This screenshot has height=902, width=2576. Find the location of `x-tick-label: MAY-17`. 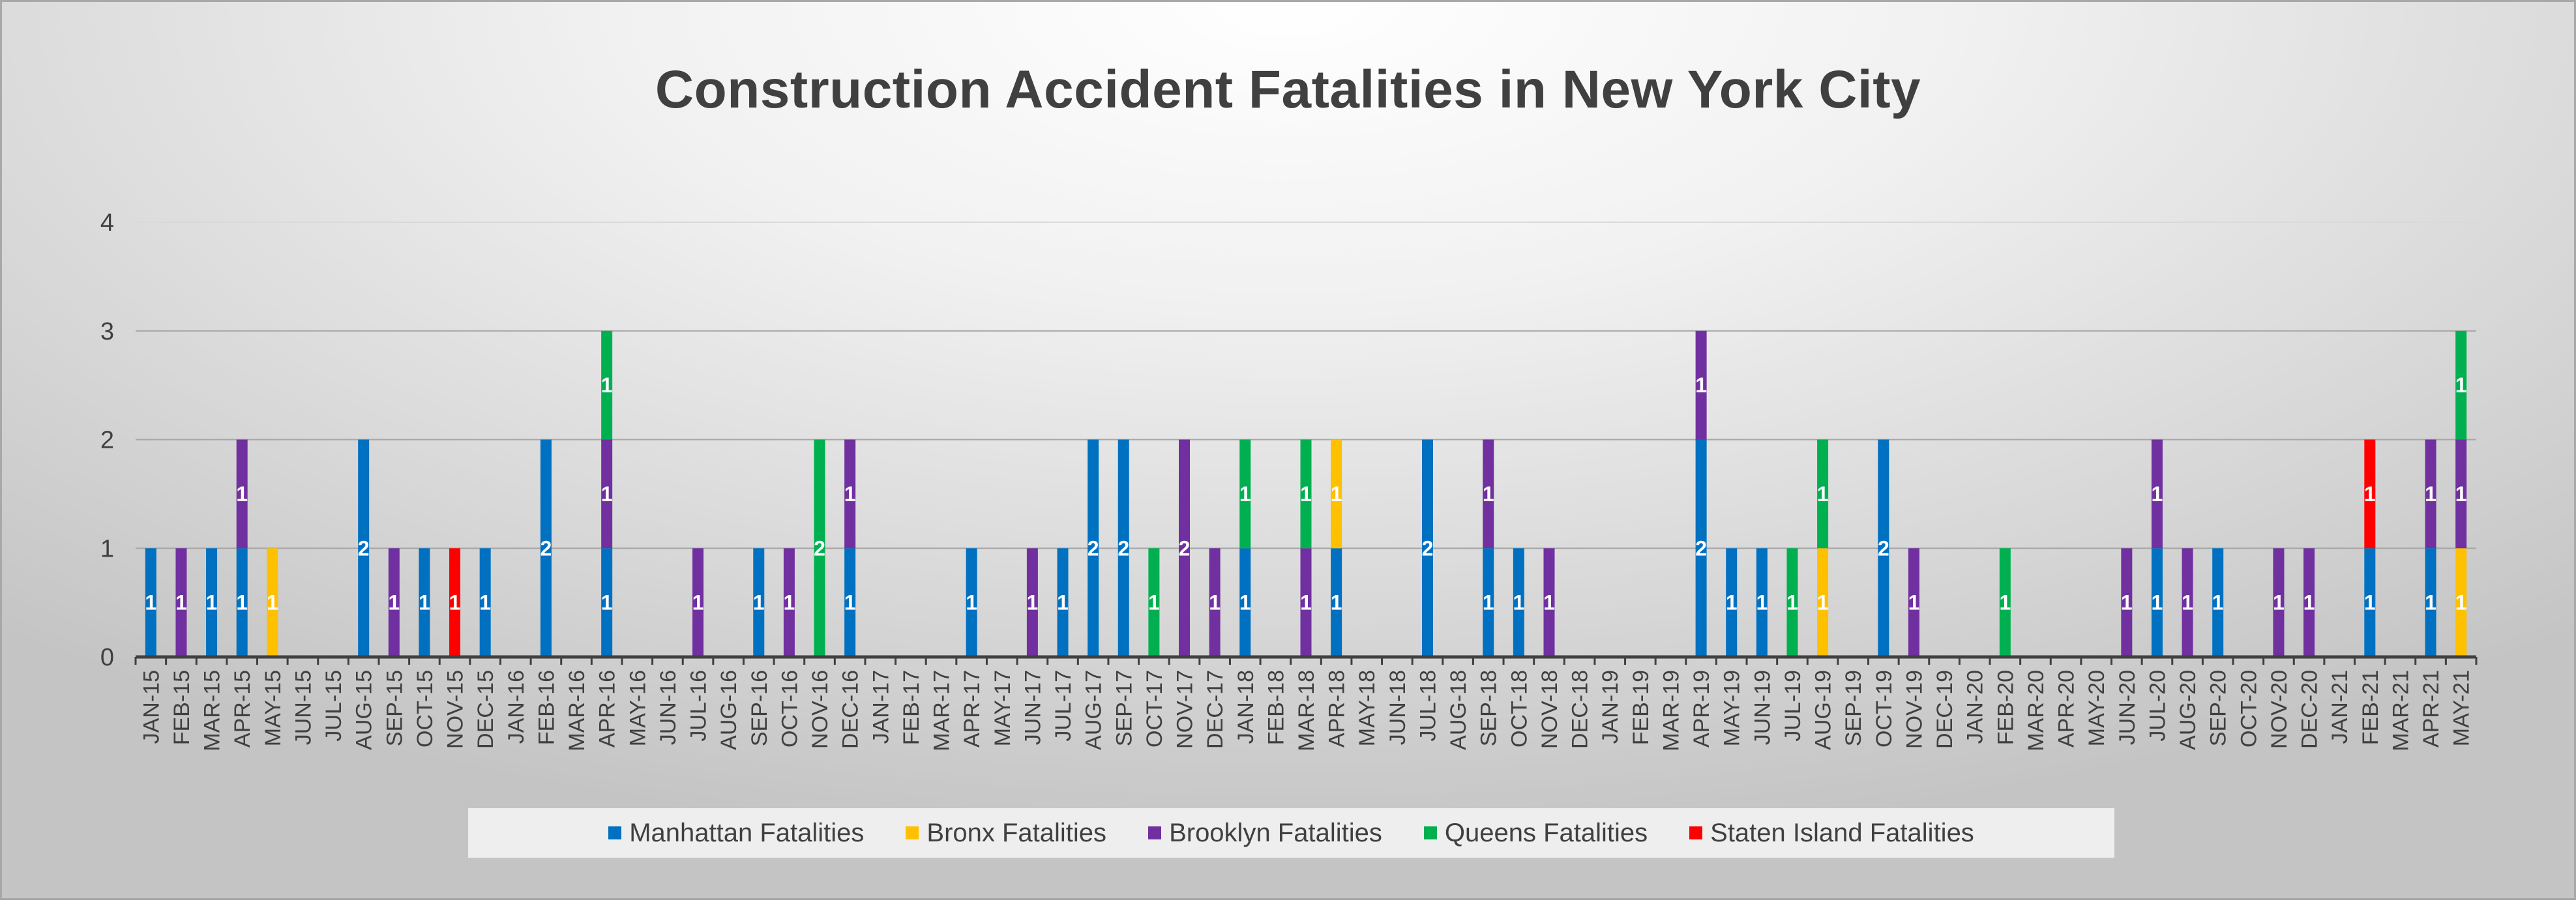

x-tick-label: MAY-17 is located at coordinates (1002, 708).